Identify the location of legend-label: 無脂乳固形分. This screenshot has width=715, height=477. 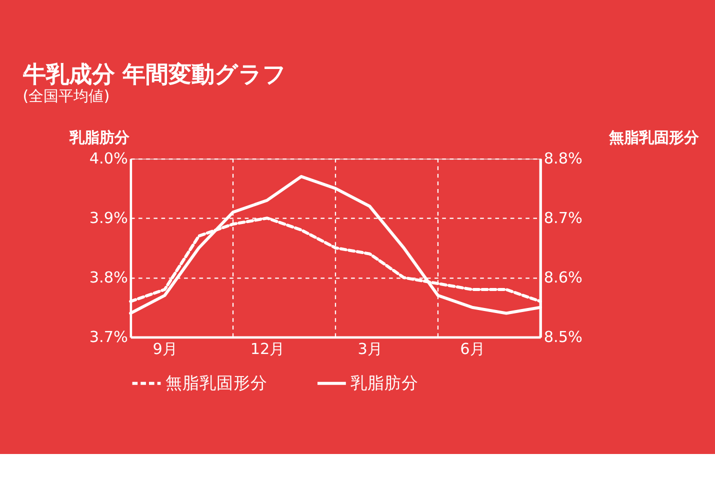
(216, 383).